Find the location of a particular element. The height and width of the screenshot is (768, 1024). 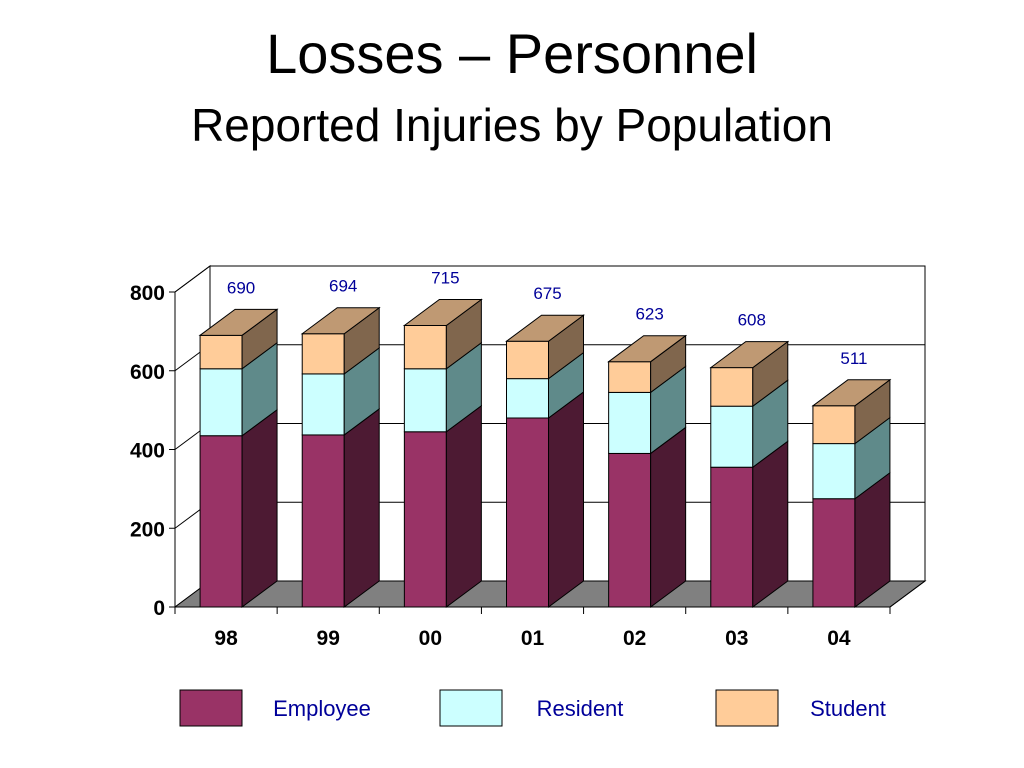

y-tick-label: 600 is located at coordinates (147, 372).